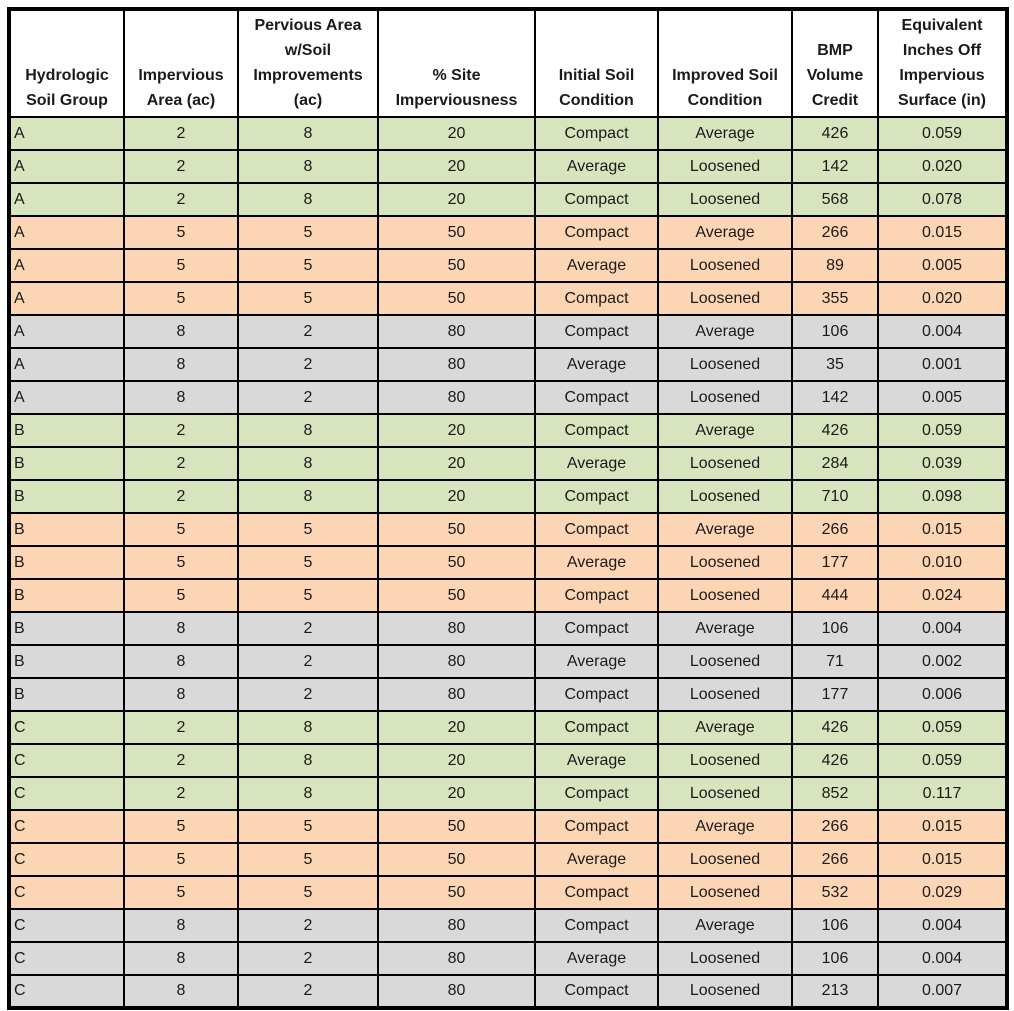  Describe the element at coordinates (835, 859) in the screenshot. I see `cell-bmp_volume_credit: 266` at that location.